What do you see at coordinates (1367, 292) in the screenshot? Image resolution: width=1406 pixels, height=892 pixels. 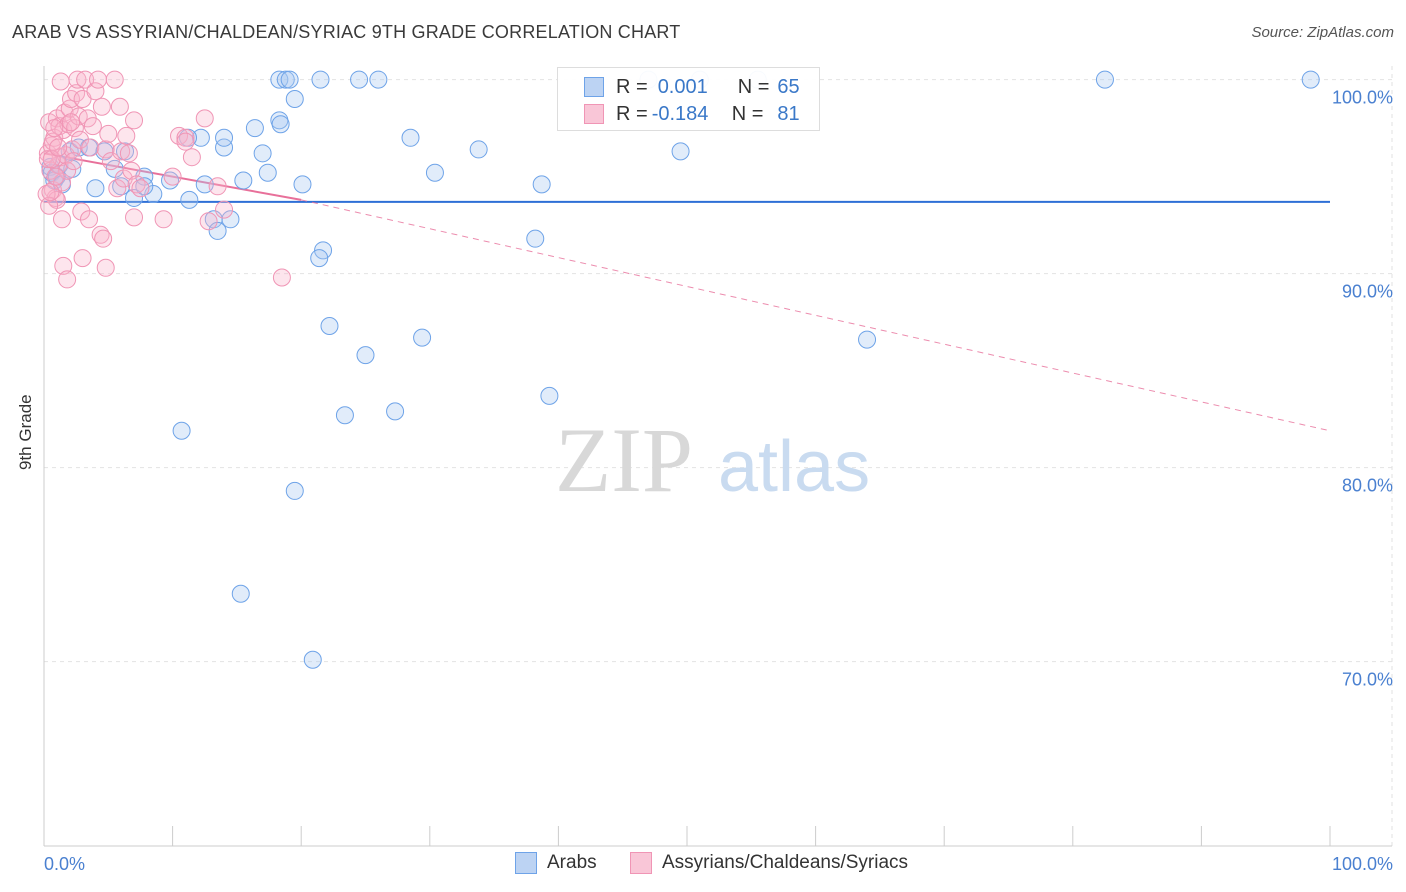 I see `y-tick-label: 90.0%` at bounding box center [1367, 292].